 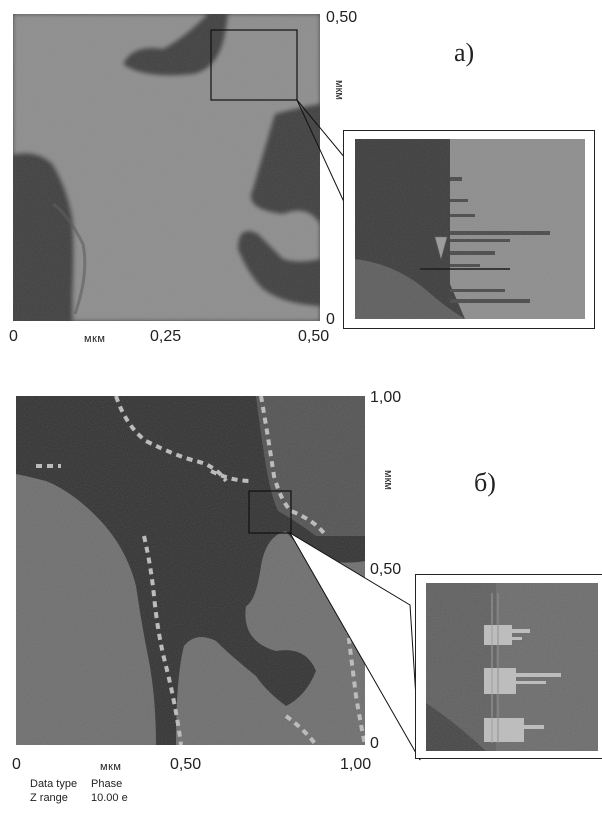 What do you see at coordinates (485, 482) in the screenshot?
I see `panel-label-b: б)` at bounding box center [485, 482].